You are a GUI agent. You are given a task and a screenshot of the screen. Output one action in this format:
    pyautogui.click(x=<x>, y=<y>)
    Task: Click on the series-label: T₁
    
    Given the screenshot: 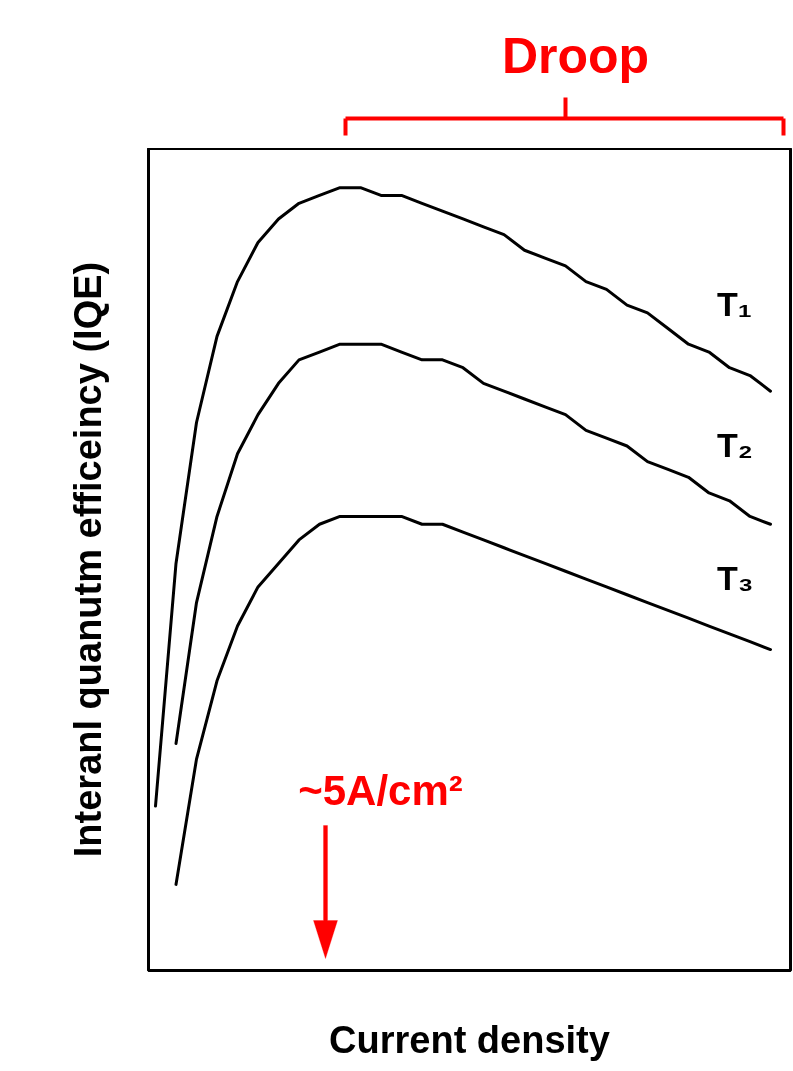 What is the action you would take?
    pyautogui.click(x=734, y=304)
    